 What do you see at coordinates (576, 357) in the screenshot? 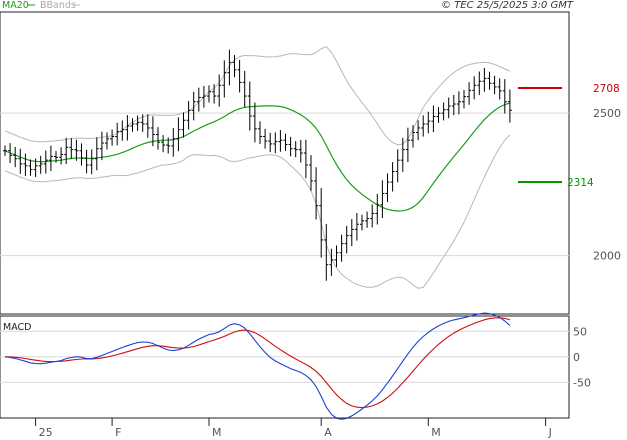
I see `macd-tick-label: 0` at bounding box center [576, 357].